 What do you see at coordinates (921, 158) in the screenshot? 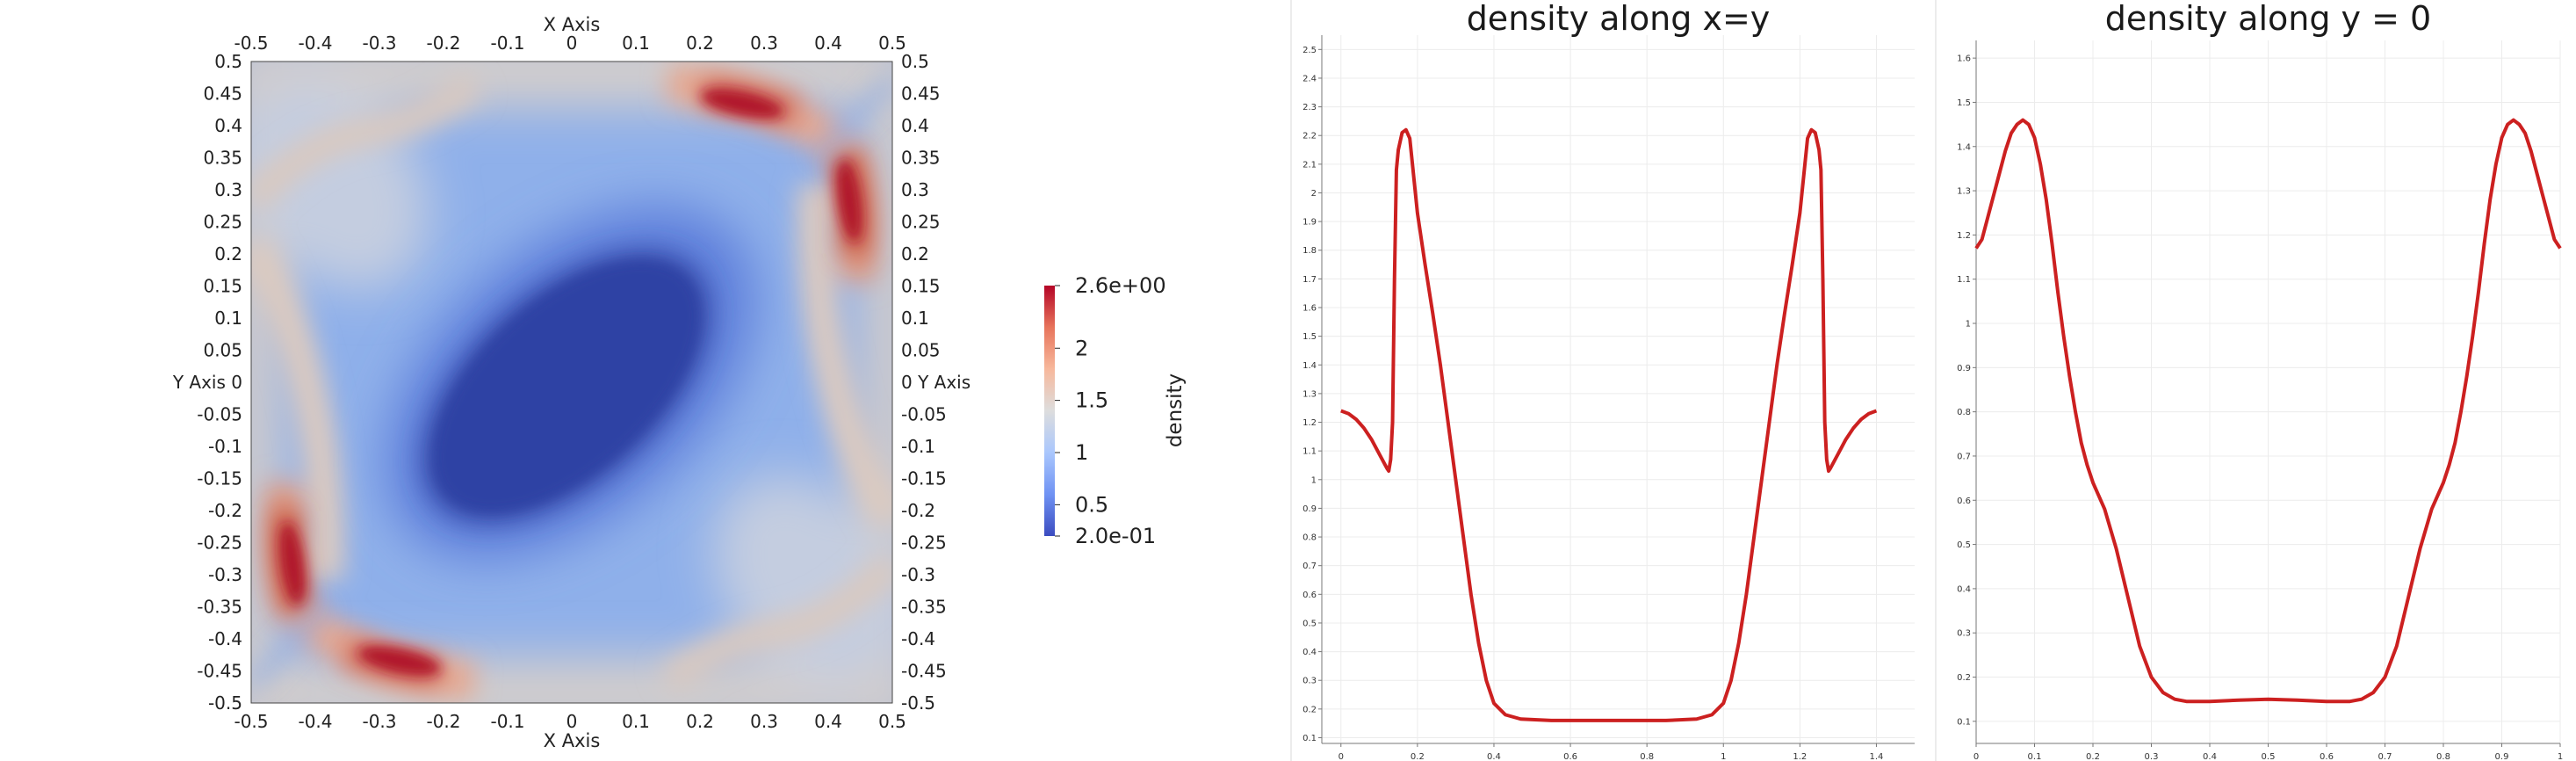
I see `y-tick-label-right: 0.35` at bounding box center [921, 158].